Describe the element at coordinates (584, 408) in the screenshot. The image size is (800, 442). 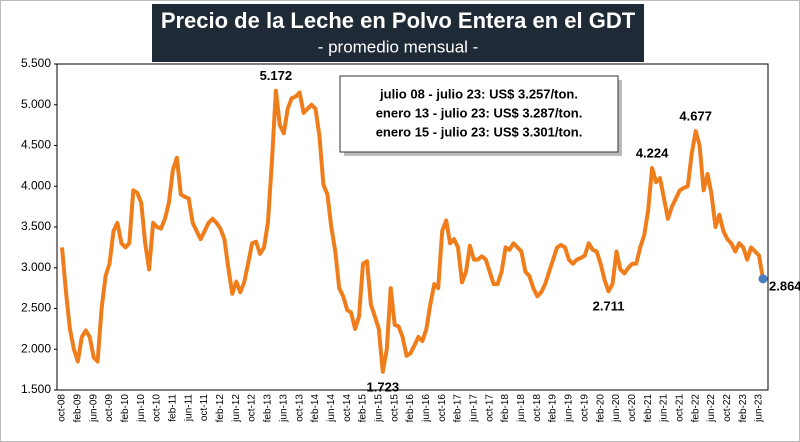
I see `x-tick-label: oct-19` at that location.